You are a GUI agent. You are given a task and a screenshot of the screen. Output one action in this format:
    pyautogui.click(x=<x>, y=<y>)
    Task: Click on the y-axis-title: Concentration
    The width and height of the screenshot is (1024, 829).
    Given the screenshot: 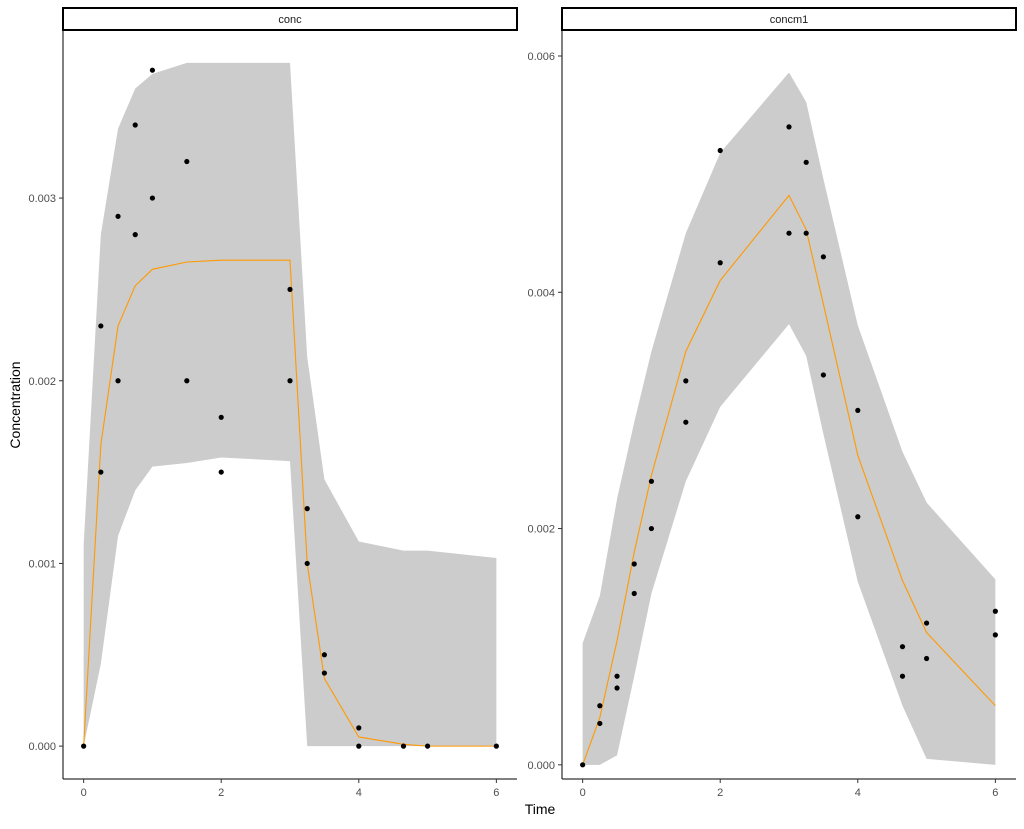 What is the action you would take?
    pyautogui.click(x=15, y=404)
    